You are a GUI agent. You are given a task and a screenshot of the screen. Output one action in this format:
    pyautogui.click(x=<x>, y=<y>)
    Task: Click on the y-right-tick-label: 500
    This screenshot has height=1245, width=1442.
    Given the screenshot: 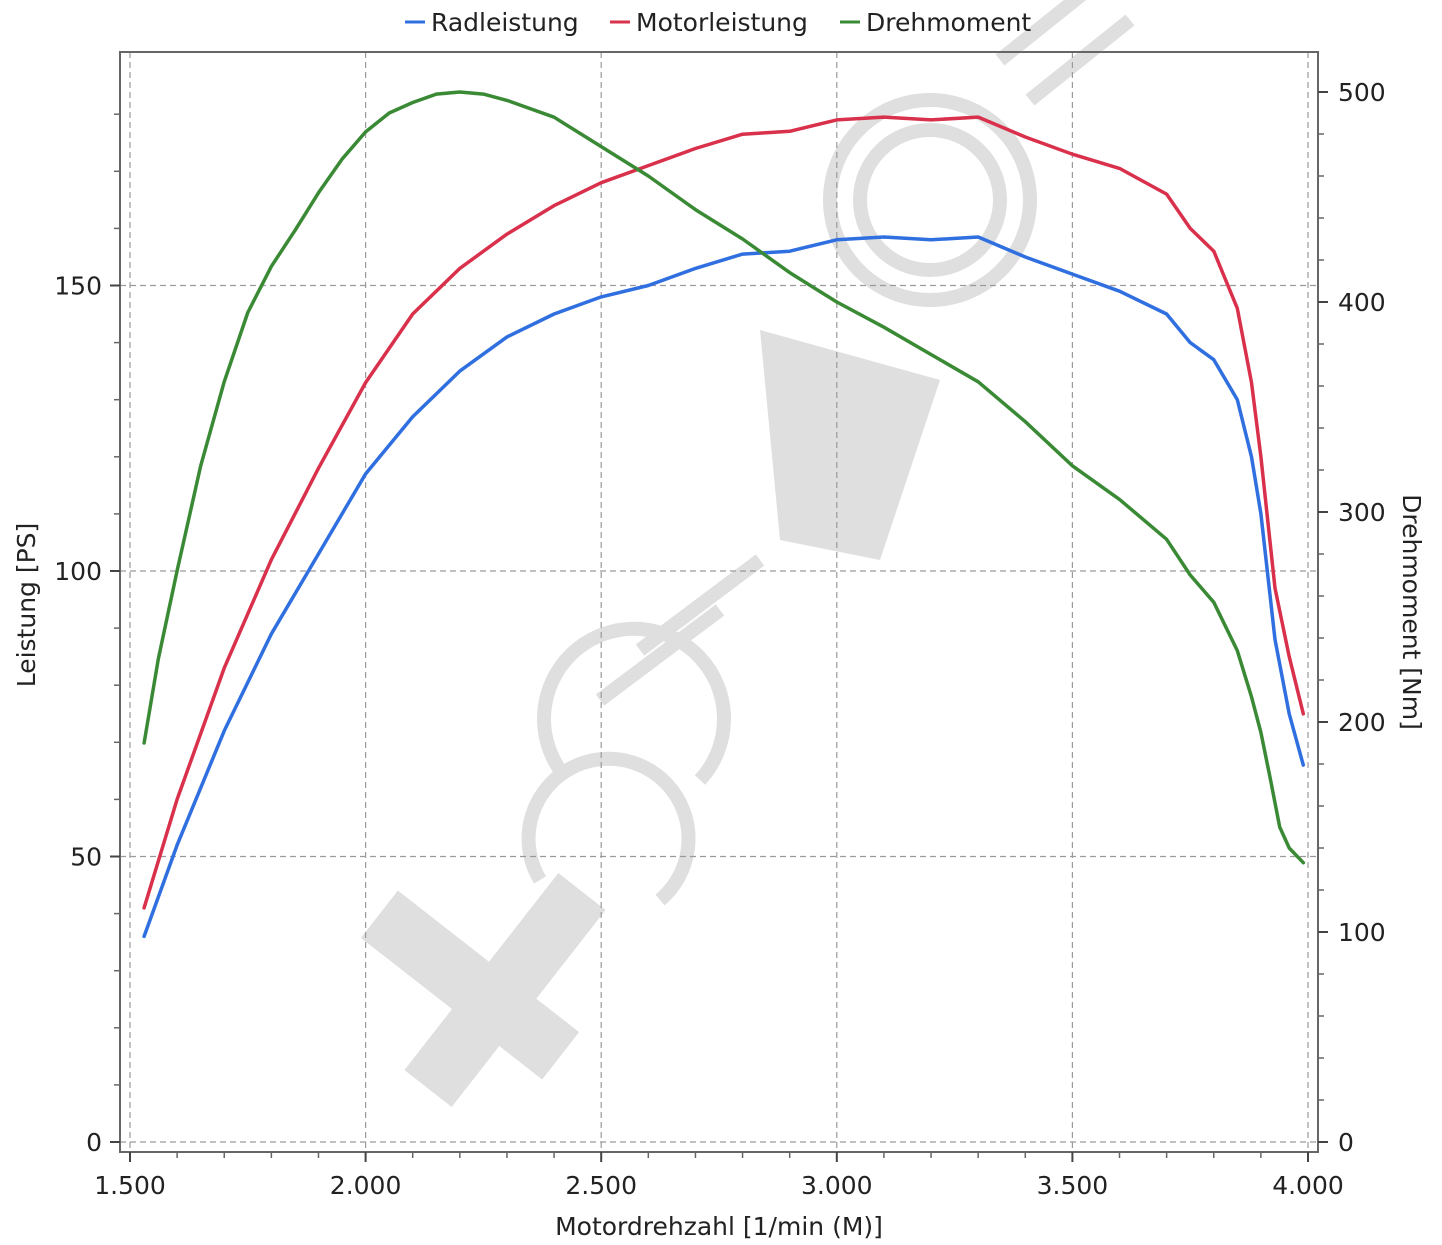 What is the action you would take?
    pyautogui.click(x=1362, y=92)
    